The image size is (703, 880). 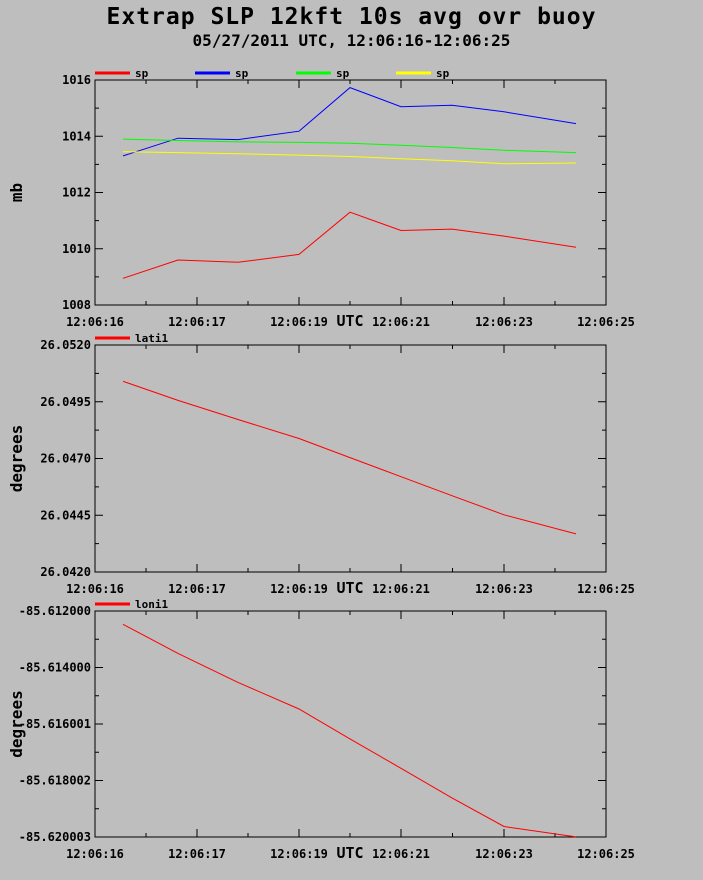 What do you see at coordinates (351, 17) in the screenshot?
I see `chart-title: Extrap SLP 12kft 10s avg ovr buoy` at bounding box center [351, 17].